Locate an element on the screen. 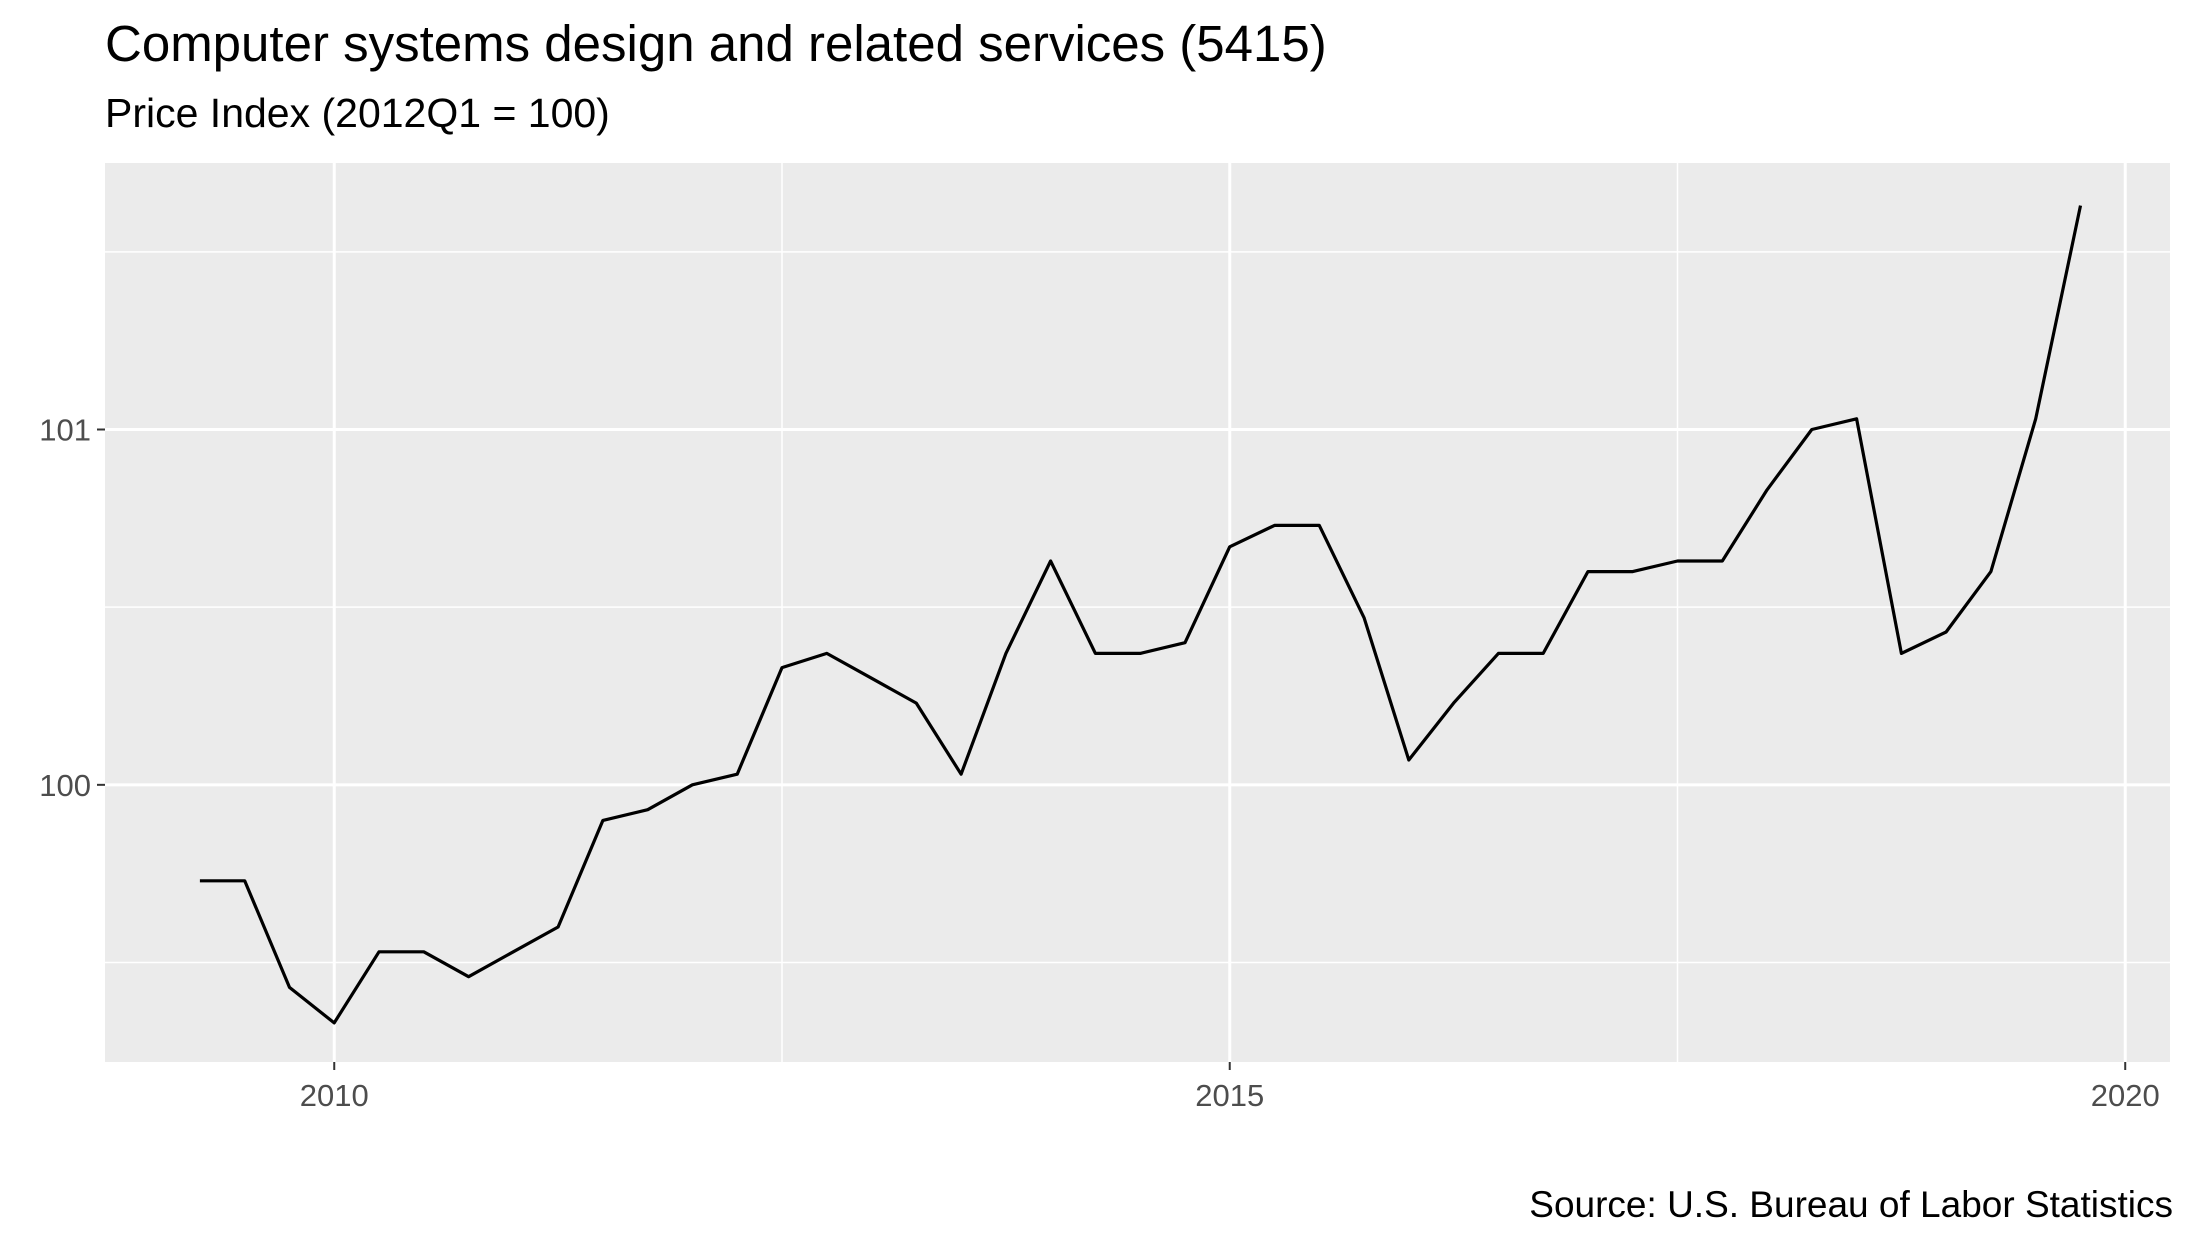 The height and width of the screenshot is (1250, 2187). y-tick-label: 101 is located at coordinates (65, 430).